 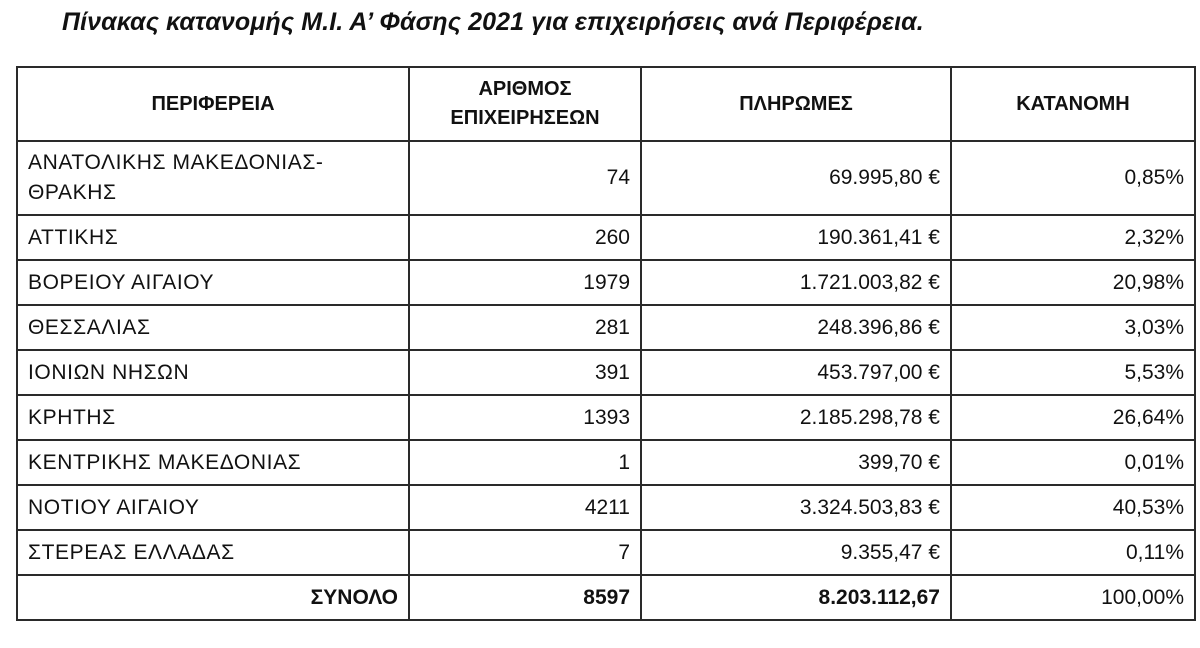 I want to click on allocation-cell: 0,11%, so click(x=1073, y=552).